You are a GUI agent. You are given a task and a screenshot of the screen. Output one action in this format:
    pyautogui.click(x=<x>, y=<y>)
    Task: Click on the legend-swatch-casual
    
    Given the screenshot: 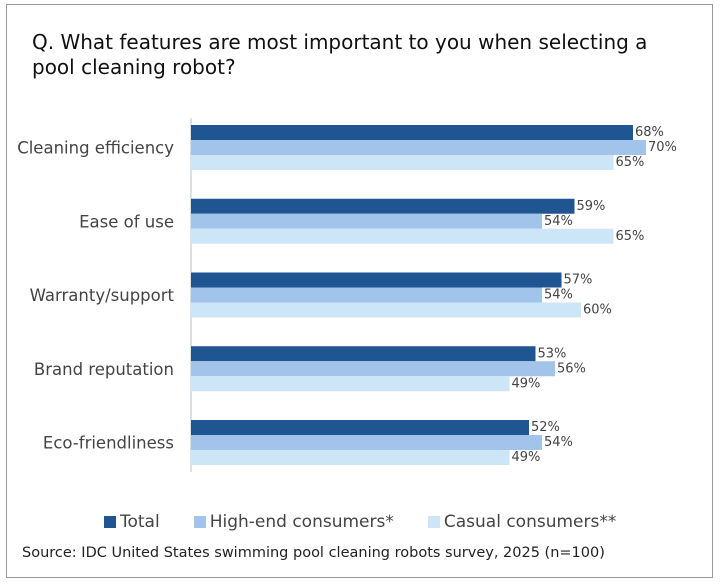 What is the action you would take?
    pyautogui.click(x=433, y=522)
    